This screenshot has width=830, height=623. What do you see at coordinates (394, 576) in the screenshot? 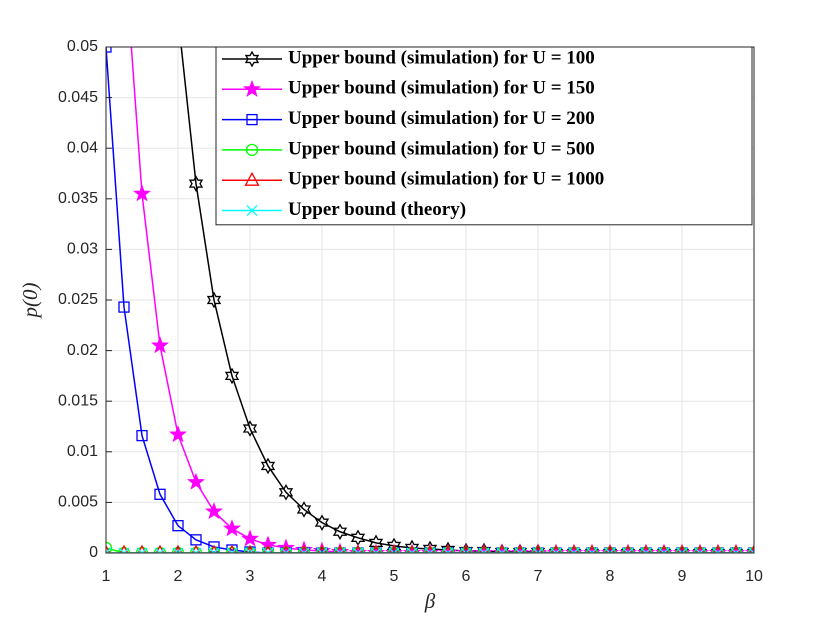
I see `x-tick-label: 5` at bounding box center [394, 576].